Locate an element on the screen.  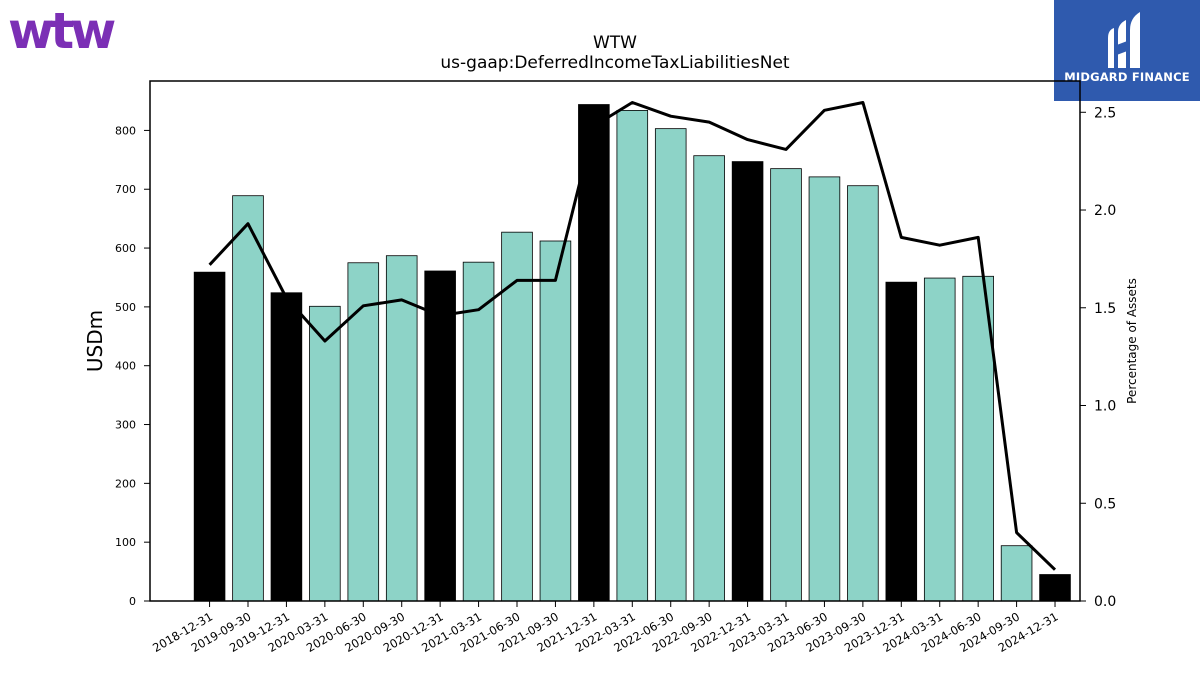
midgard-mark-icon is located at coordinates (1124, 40).